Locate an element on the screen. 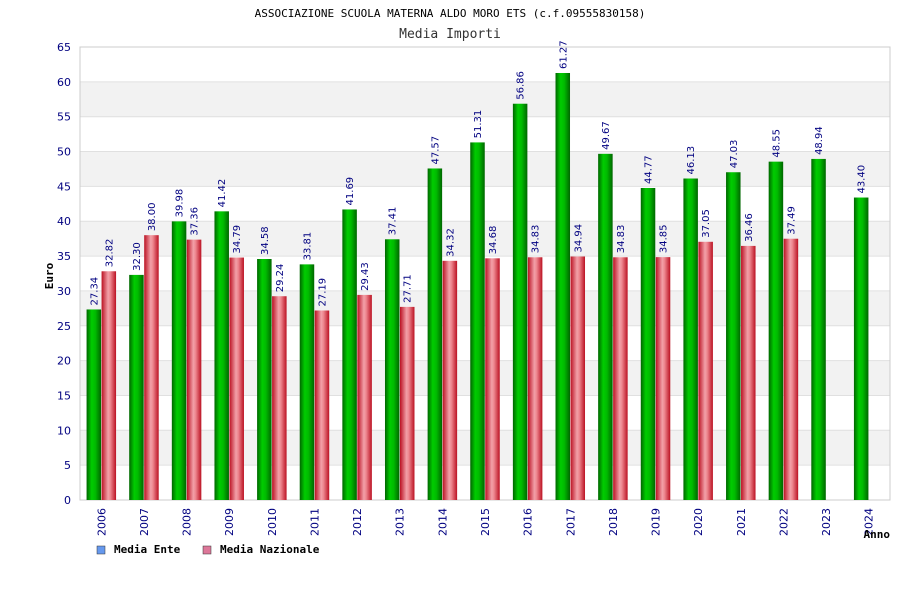 This screenshot has height=600, width=900. data-label: 48.55 is located at coordinates (776, 143).